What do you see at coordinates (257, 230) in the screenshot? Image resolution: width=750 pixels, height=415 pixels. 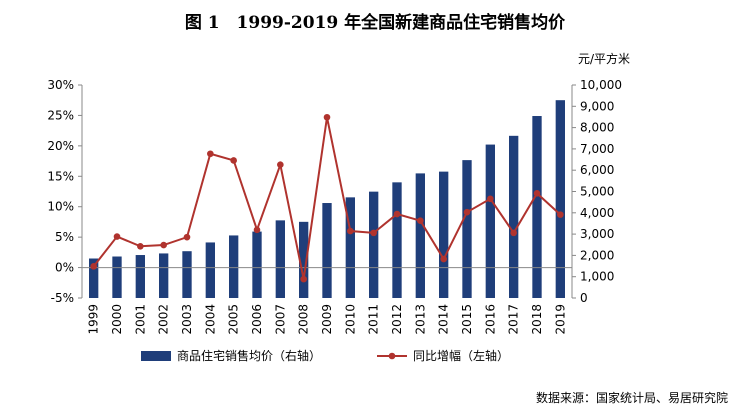 I see `growth-point-2006` at bounding box center [257, 230].